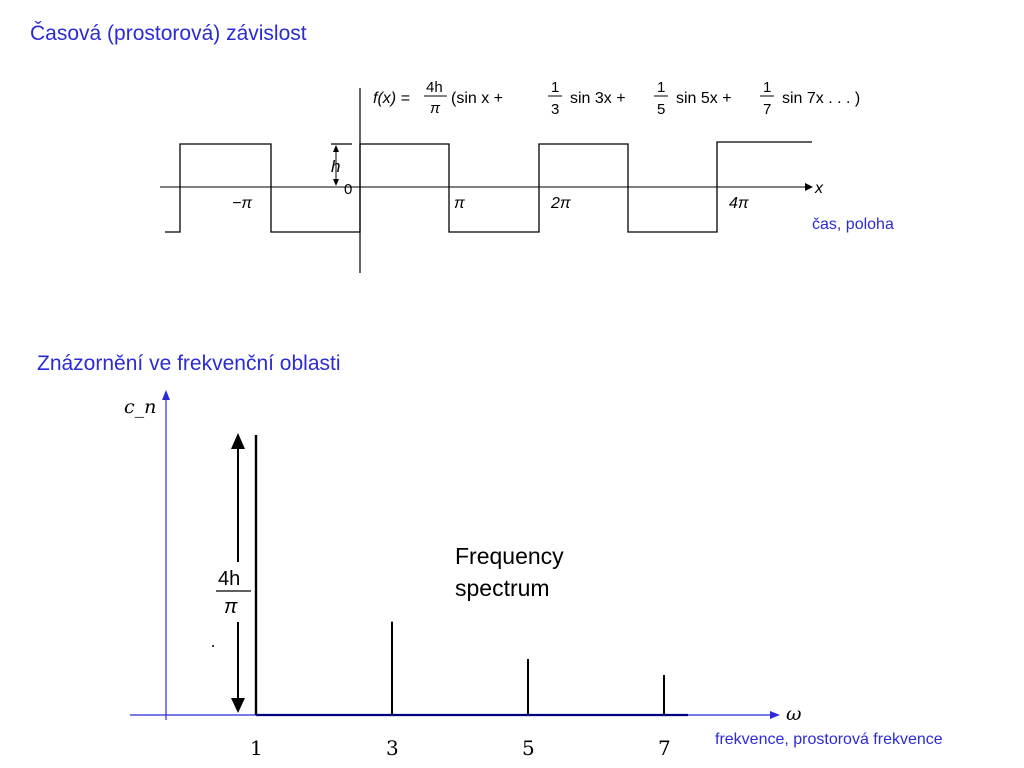  What do you see at coordinates (809, 187) in the screenshot?
I see `time-x-axis-arrow` at bounding box center [809, 187].